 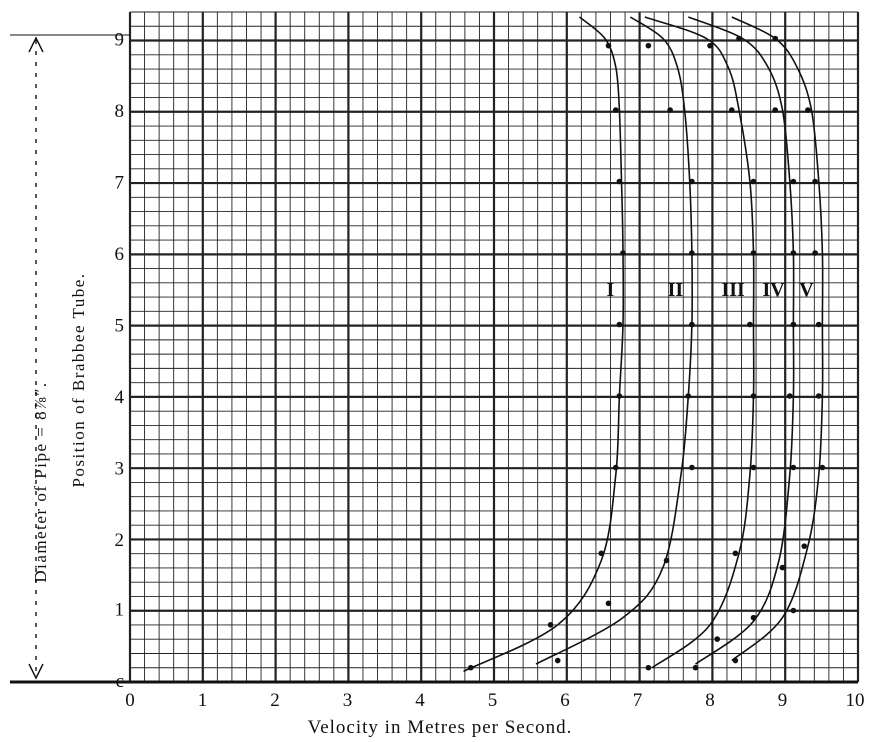 I want to click on y-axis-title: Position of Brabbee Tube., so click(x=78, y=379).